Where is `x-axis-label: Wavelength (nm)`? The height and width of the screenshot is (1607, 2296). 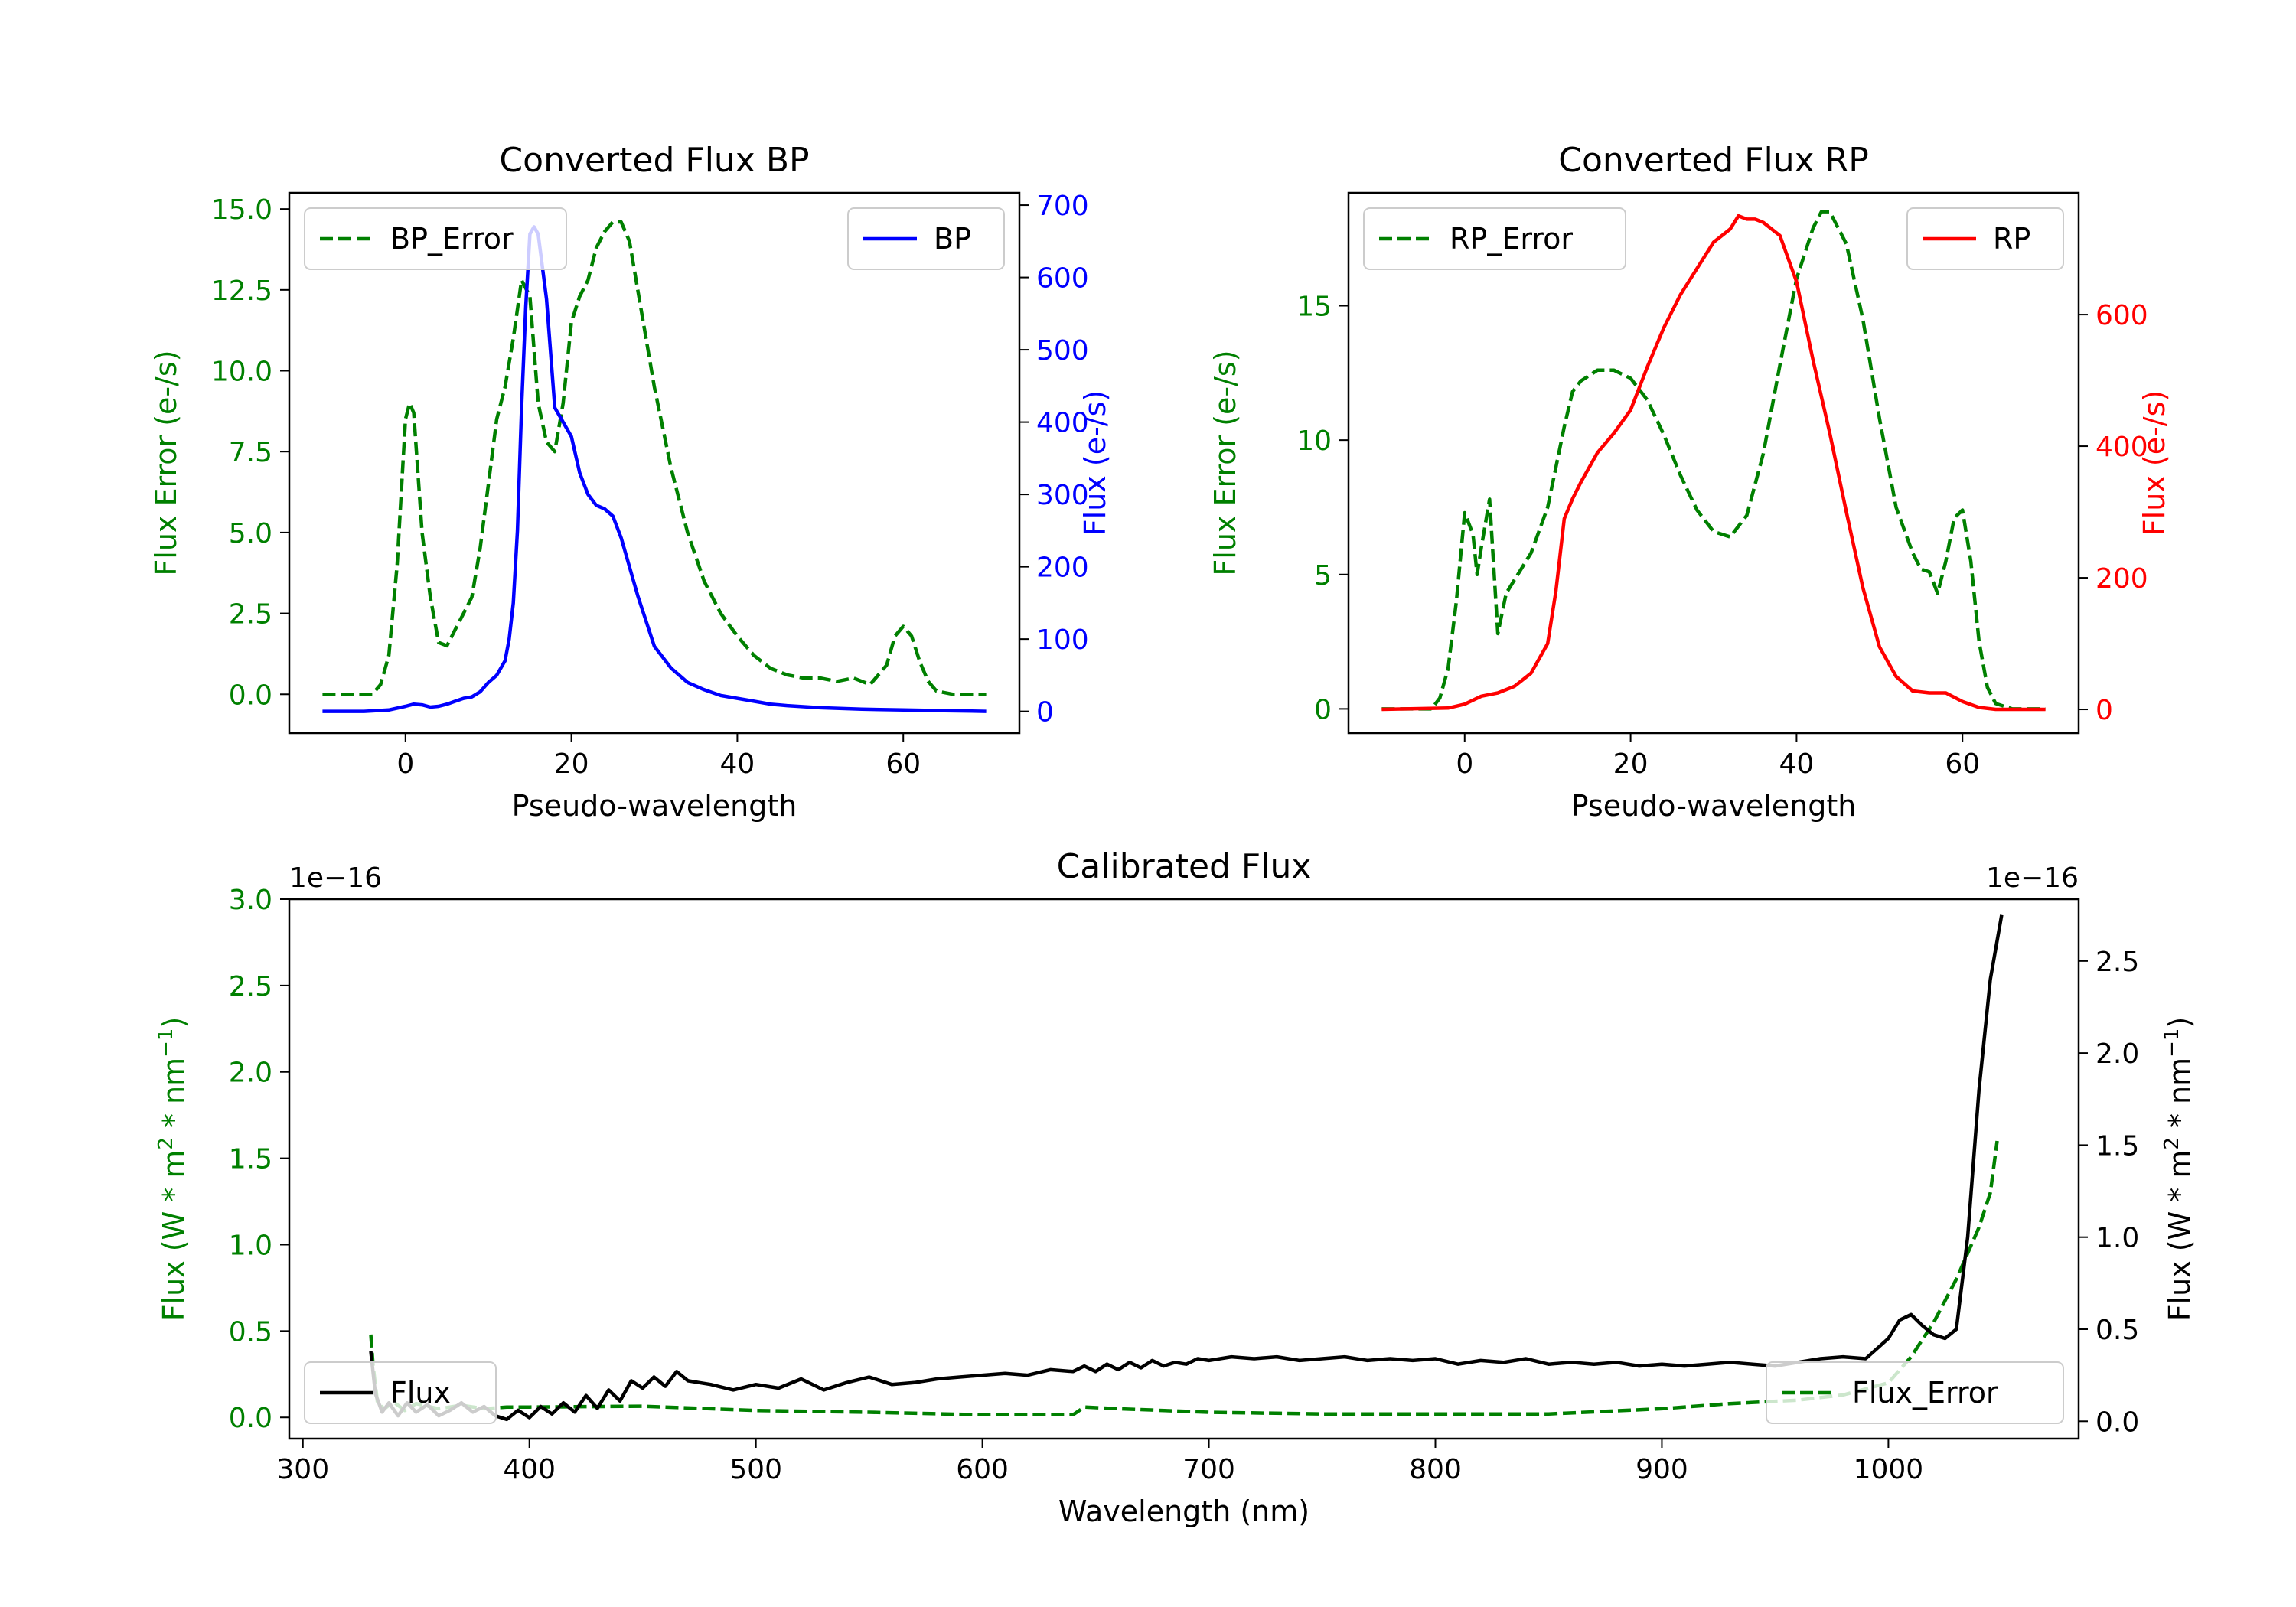 x-axis-label: Wavelength (nm) is located at coordinates (1183, 1511).